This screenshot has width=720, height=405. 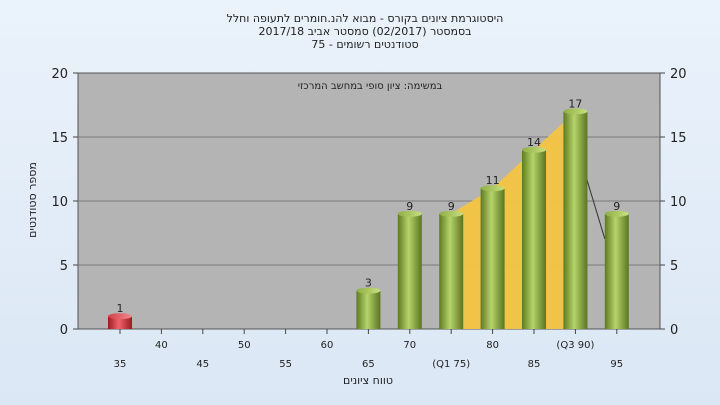 I want to click on y-tick-label-right: 10, so click(x=678, y=202).